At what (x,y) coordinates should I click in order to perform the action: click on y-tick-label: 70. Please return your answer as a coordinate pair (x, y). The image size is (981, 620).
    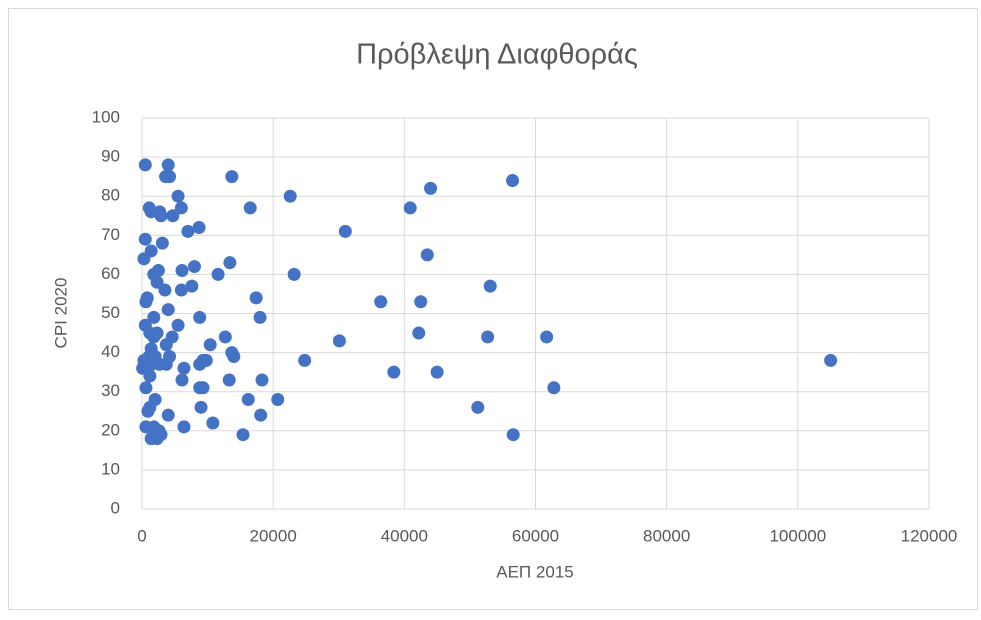
    Looking at the image, I should click on (110, 234).